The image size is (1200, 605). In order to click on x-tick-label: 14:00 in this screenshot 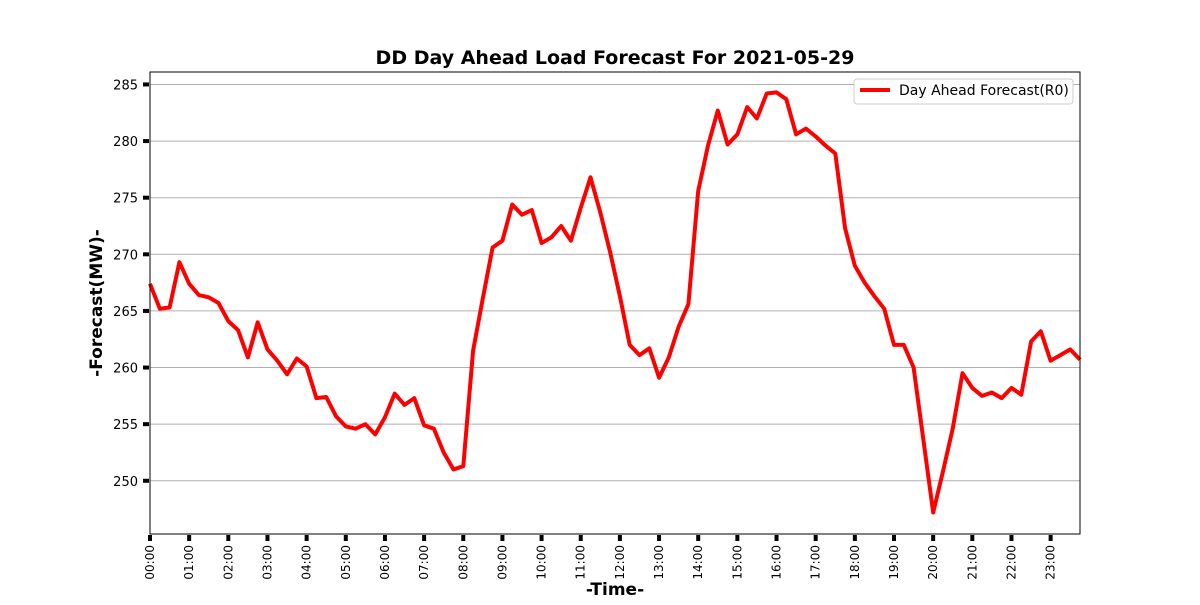, I will do `click(698, 562)`.